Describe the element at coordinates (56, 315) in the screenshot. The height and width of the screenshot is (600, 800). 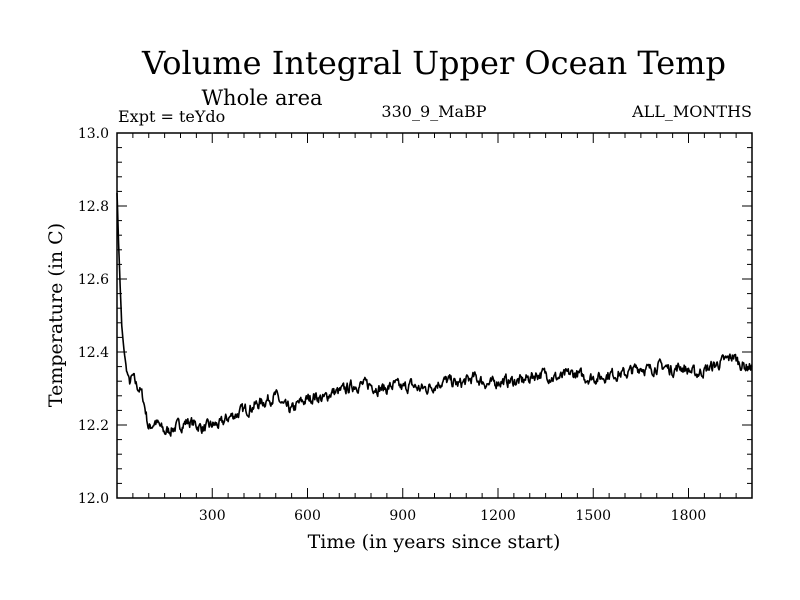
I see `y-axis-label: Temperature (in C)` at that location.